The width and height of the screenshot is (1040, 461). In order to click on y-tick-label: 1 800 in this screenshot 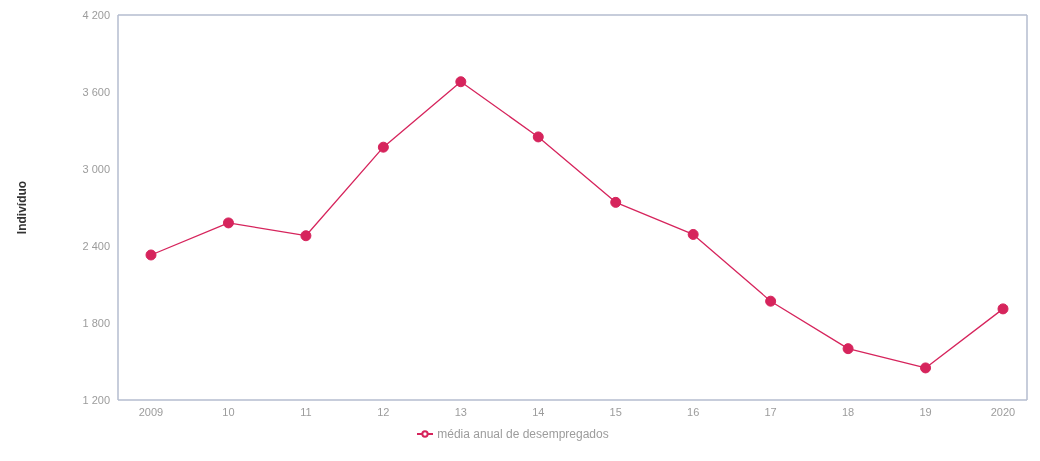, I will do `click(96, 322)`.